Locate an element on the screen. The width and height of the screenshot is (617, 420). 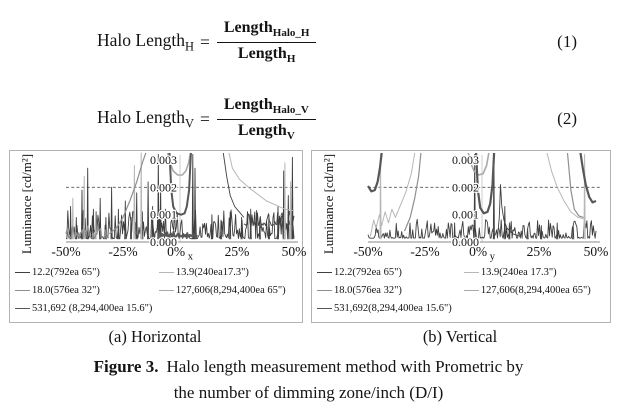
axis-letter-subscript: x is located at coordinates (189, 257).